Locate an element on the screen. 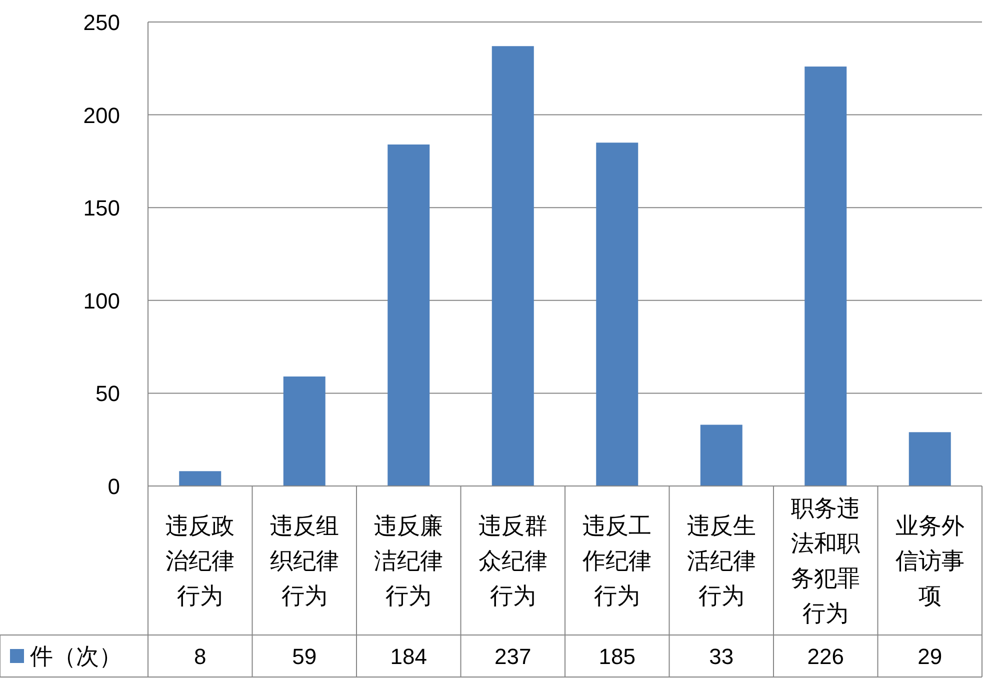  x-tick-label: 违反廉洁纪律行为 is located at coordinates (409, 560).